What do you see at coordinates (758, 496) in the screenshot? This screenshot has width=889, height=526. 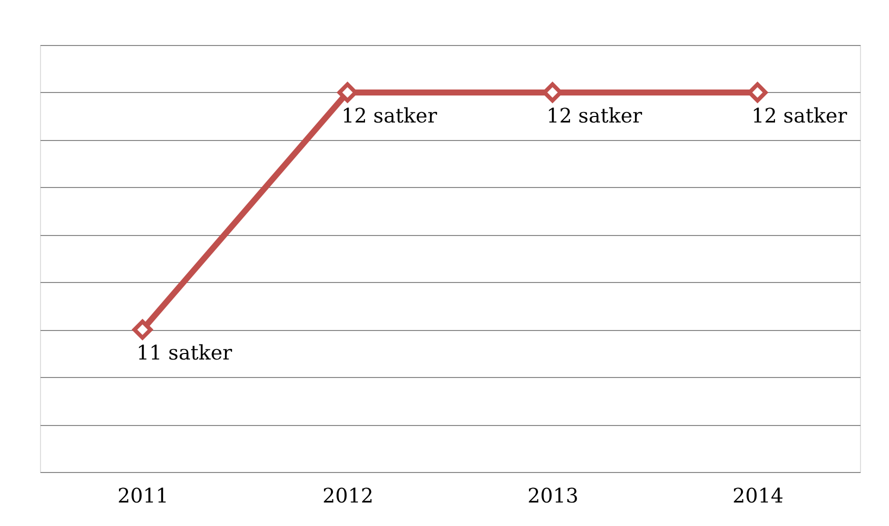 I see `x-tick-label: 2014` at bounding box center [758, 496].